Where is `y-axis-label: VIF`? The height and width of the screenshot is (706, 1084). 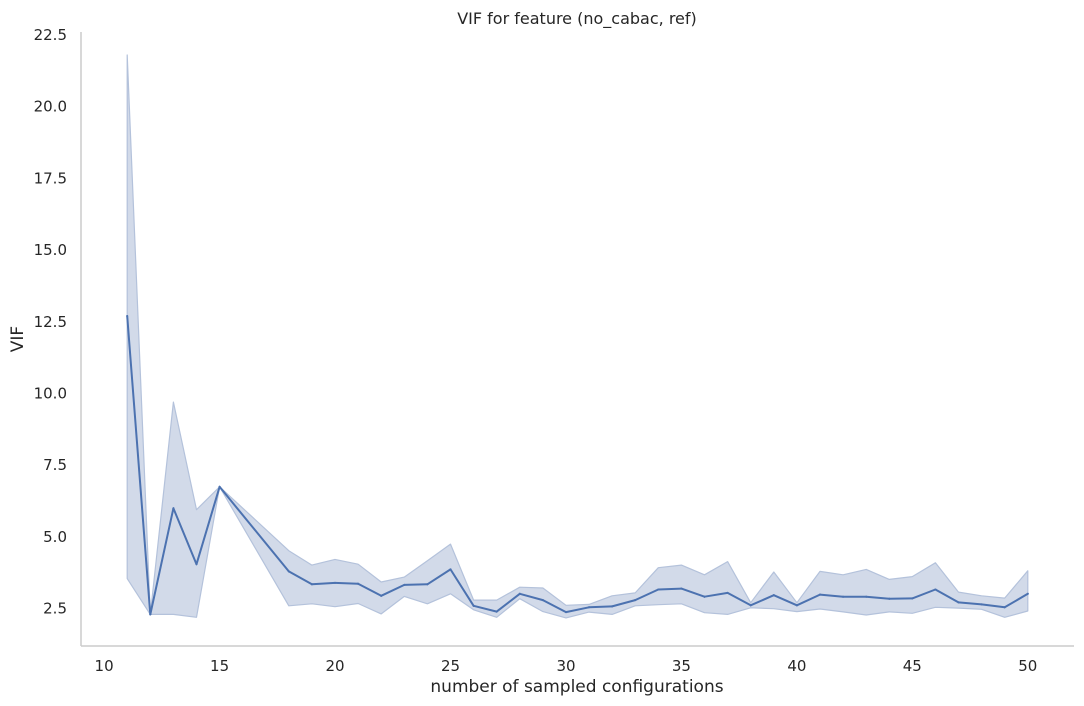 y-axis-label: VIF is located at coordinates (18, 339).